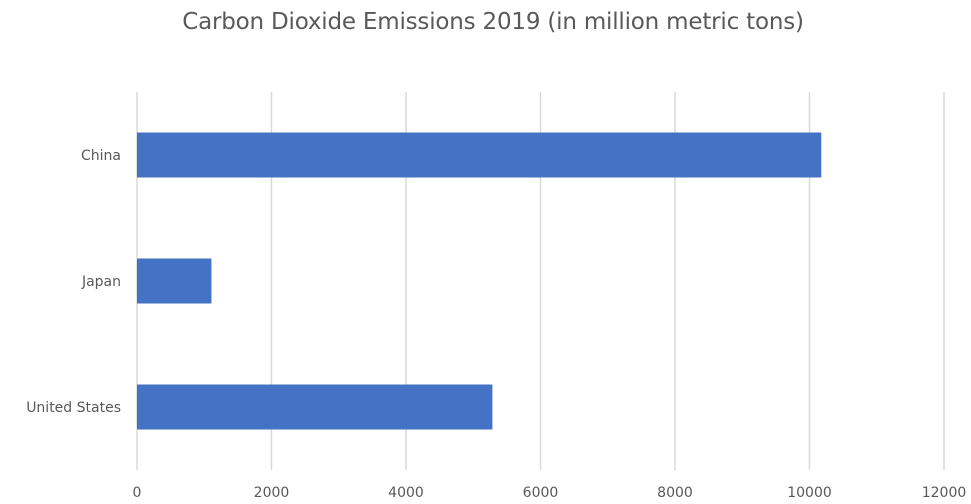  Describe the element at coordinates (137, 493) in the screenshot. I see `x-tick-label: 0` at that location.